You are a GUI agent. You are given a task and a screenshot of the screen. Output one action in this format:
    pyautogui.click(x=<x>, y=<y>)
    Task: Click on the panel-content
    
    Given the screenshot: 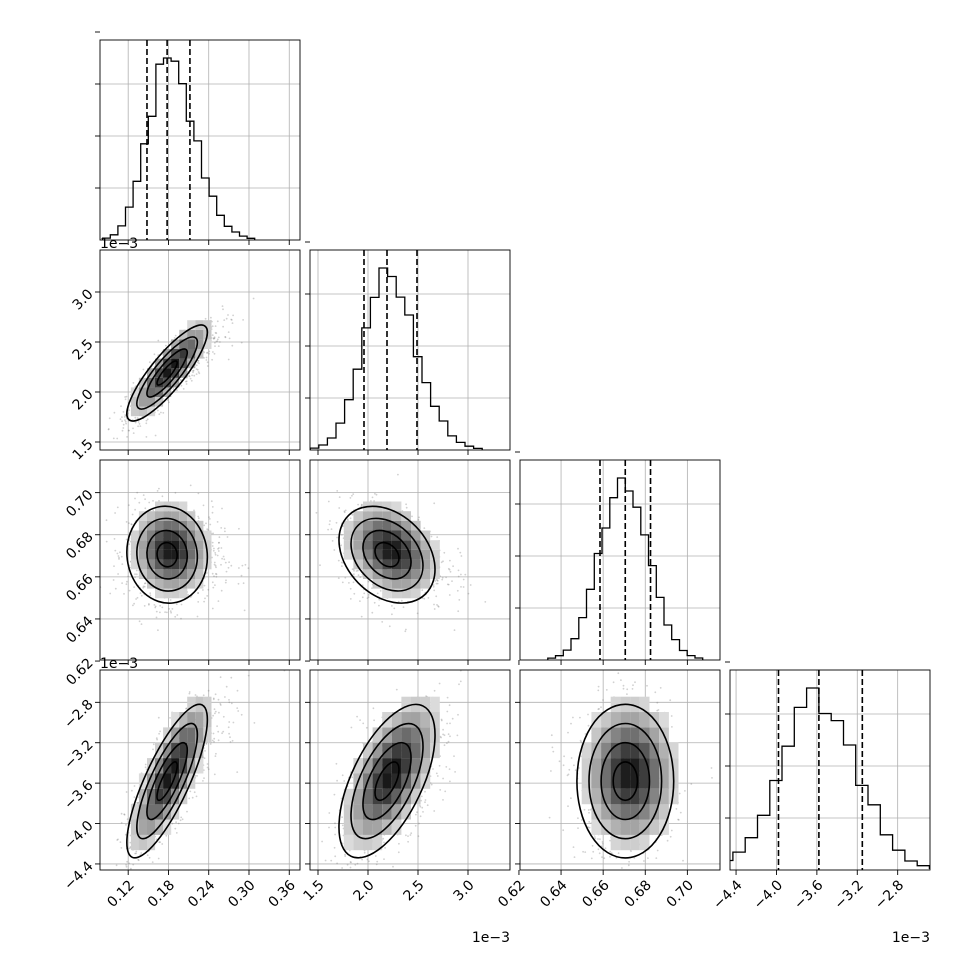 What is the action you would take?
    pyautogui.click(x=200, y=140)
    